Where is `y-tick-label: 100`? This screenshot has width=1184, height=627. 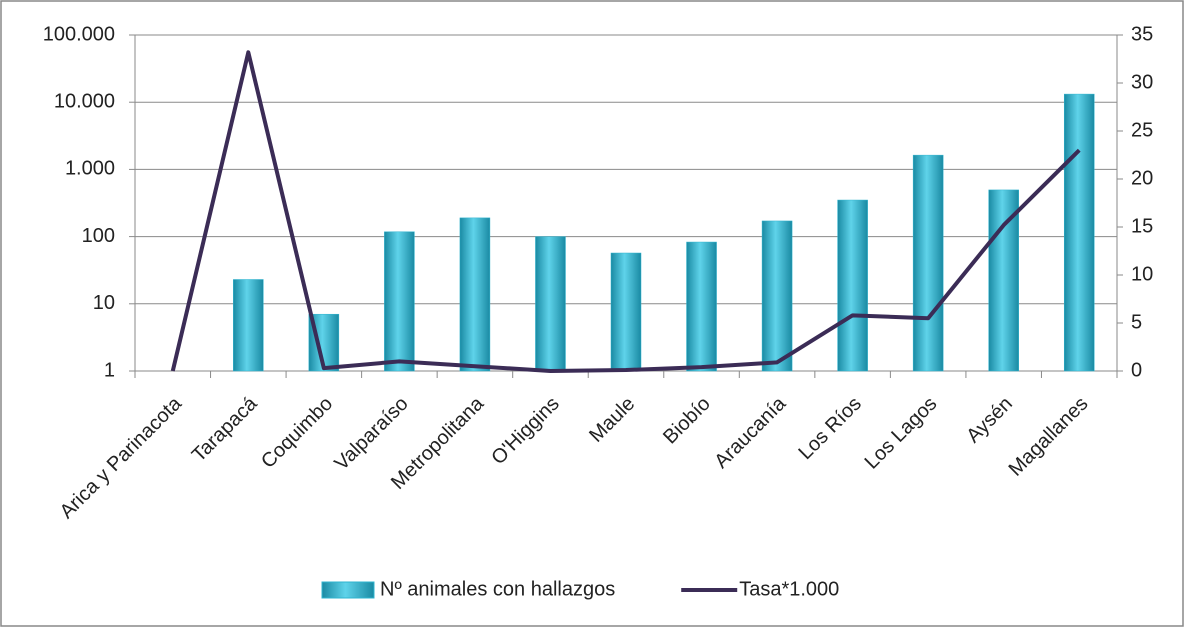 y-tick-label: 100 is located at coordinates (98, 236).